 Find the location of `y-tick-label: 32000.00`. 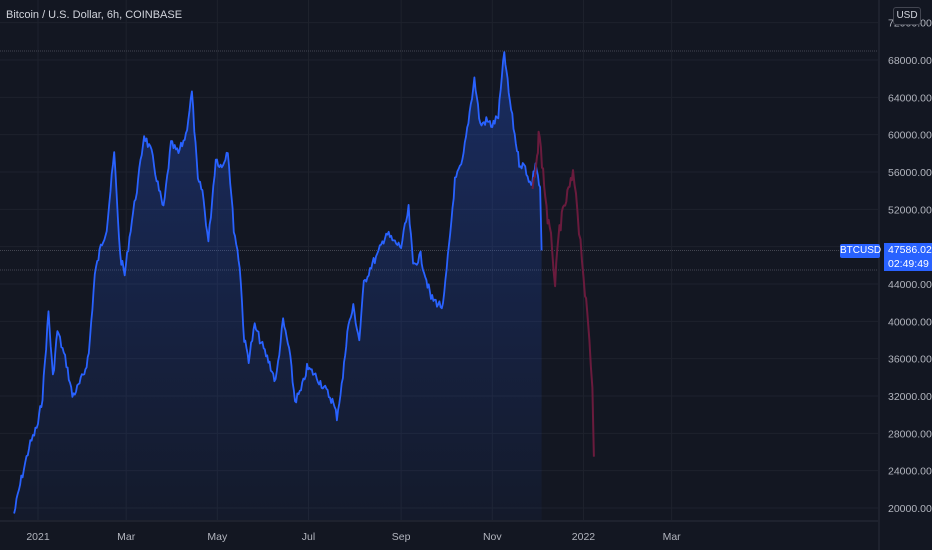

y-tick-label: 32000.00 is located at coordinates (910, 397).